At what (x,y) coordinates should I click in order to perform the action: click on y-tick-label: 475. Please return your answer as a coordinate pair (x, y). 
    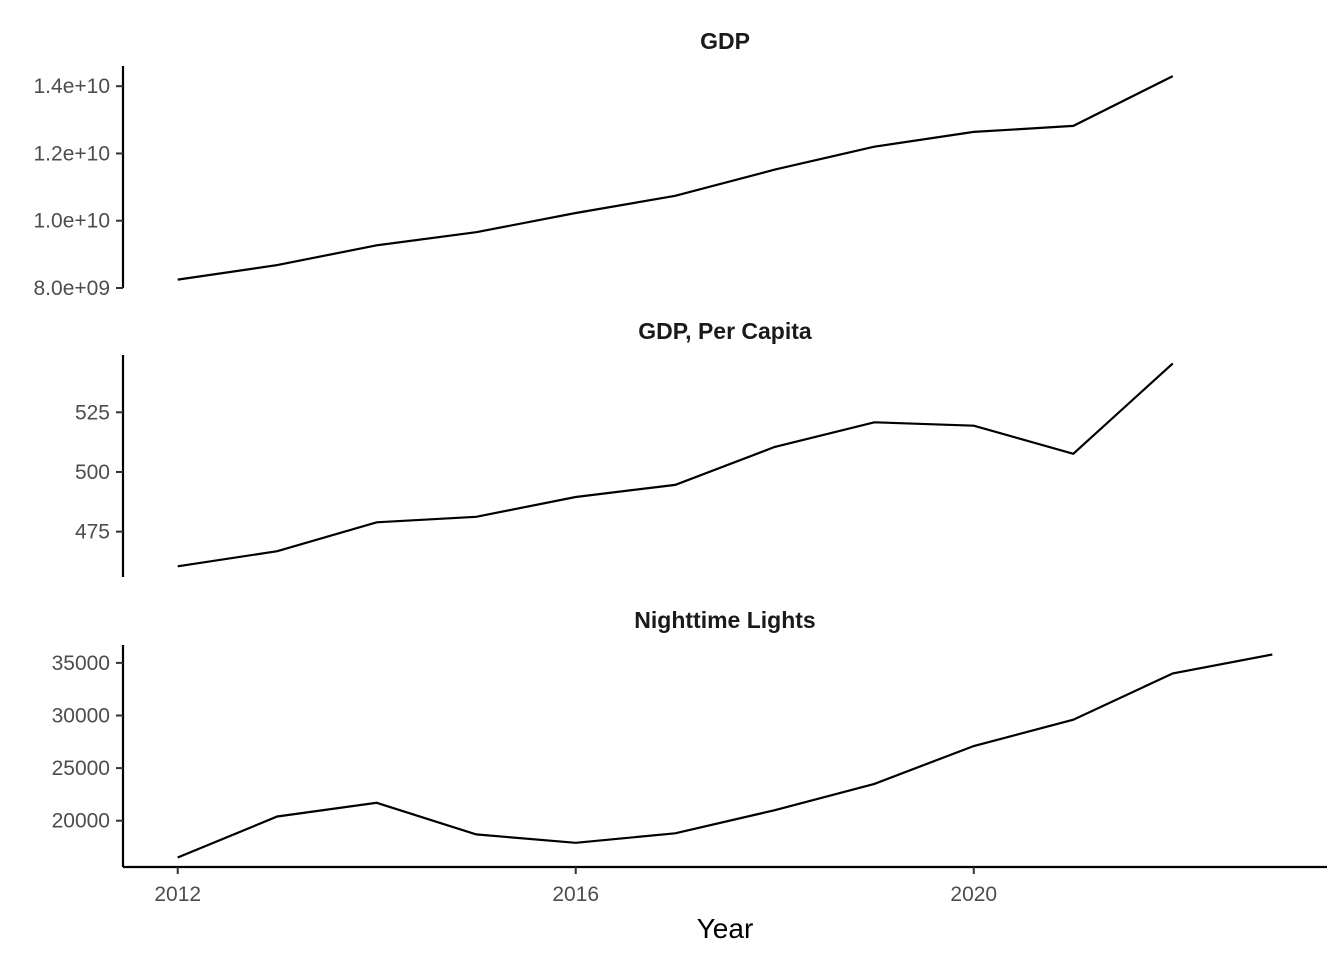
    Looking at the image, I should click on (92, 532).